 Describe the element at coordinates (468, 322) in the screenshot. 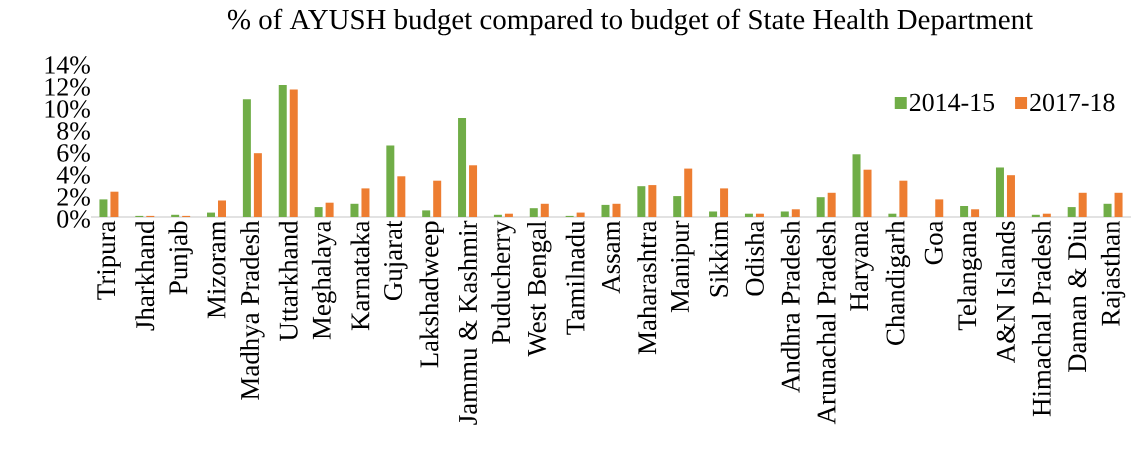

I see `x-tick-label: Jammu & Kashmir` at that location.